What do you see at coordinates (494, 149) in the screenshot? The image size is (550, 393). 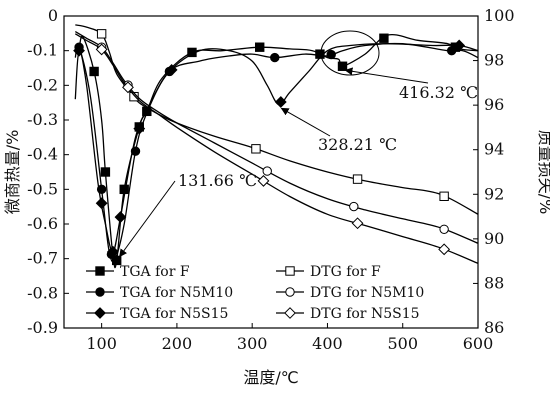 I see `right-y-tick-label: 94` at bounding box center [494, 149].